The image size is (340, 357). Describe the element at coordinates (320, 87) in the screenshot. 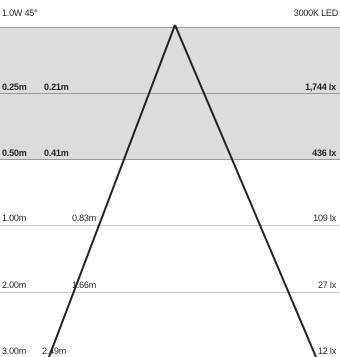

I see `lux-label: 1,744 lx` at that location.